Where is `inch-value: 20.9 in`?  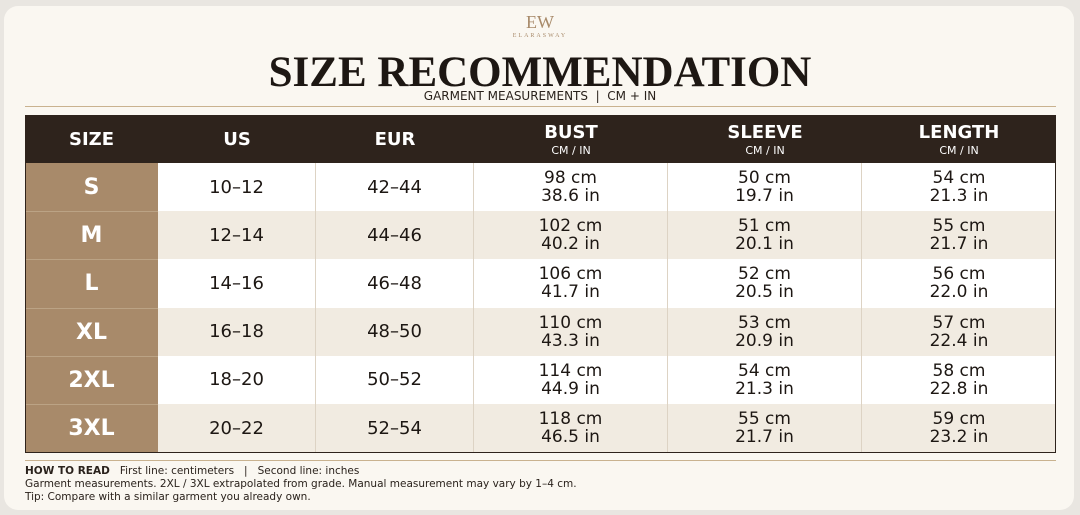
inch-value: 20.9 in is located at coordinates (764, 340).